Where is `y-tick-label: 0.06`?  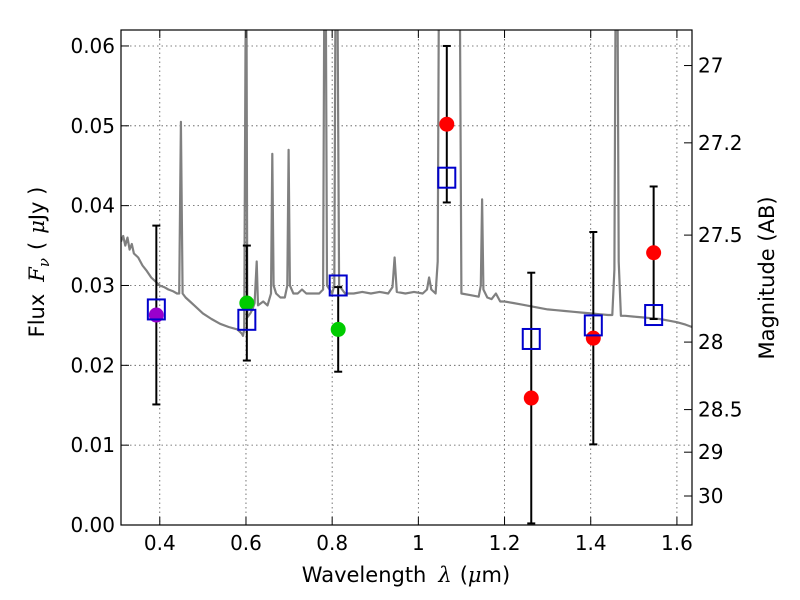 y-tick-label: 0.06 is located at coordinates (92, 46).